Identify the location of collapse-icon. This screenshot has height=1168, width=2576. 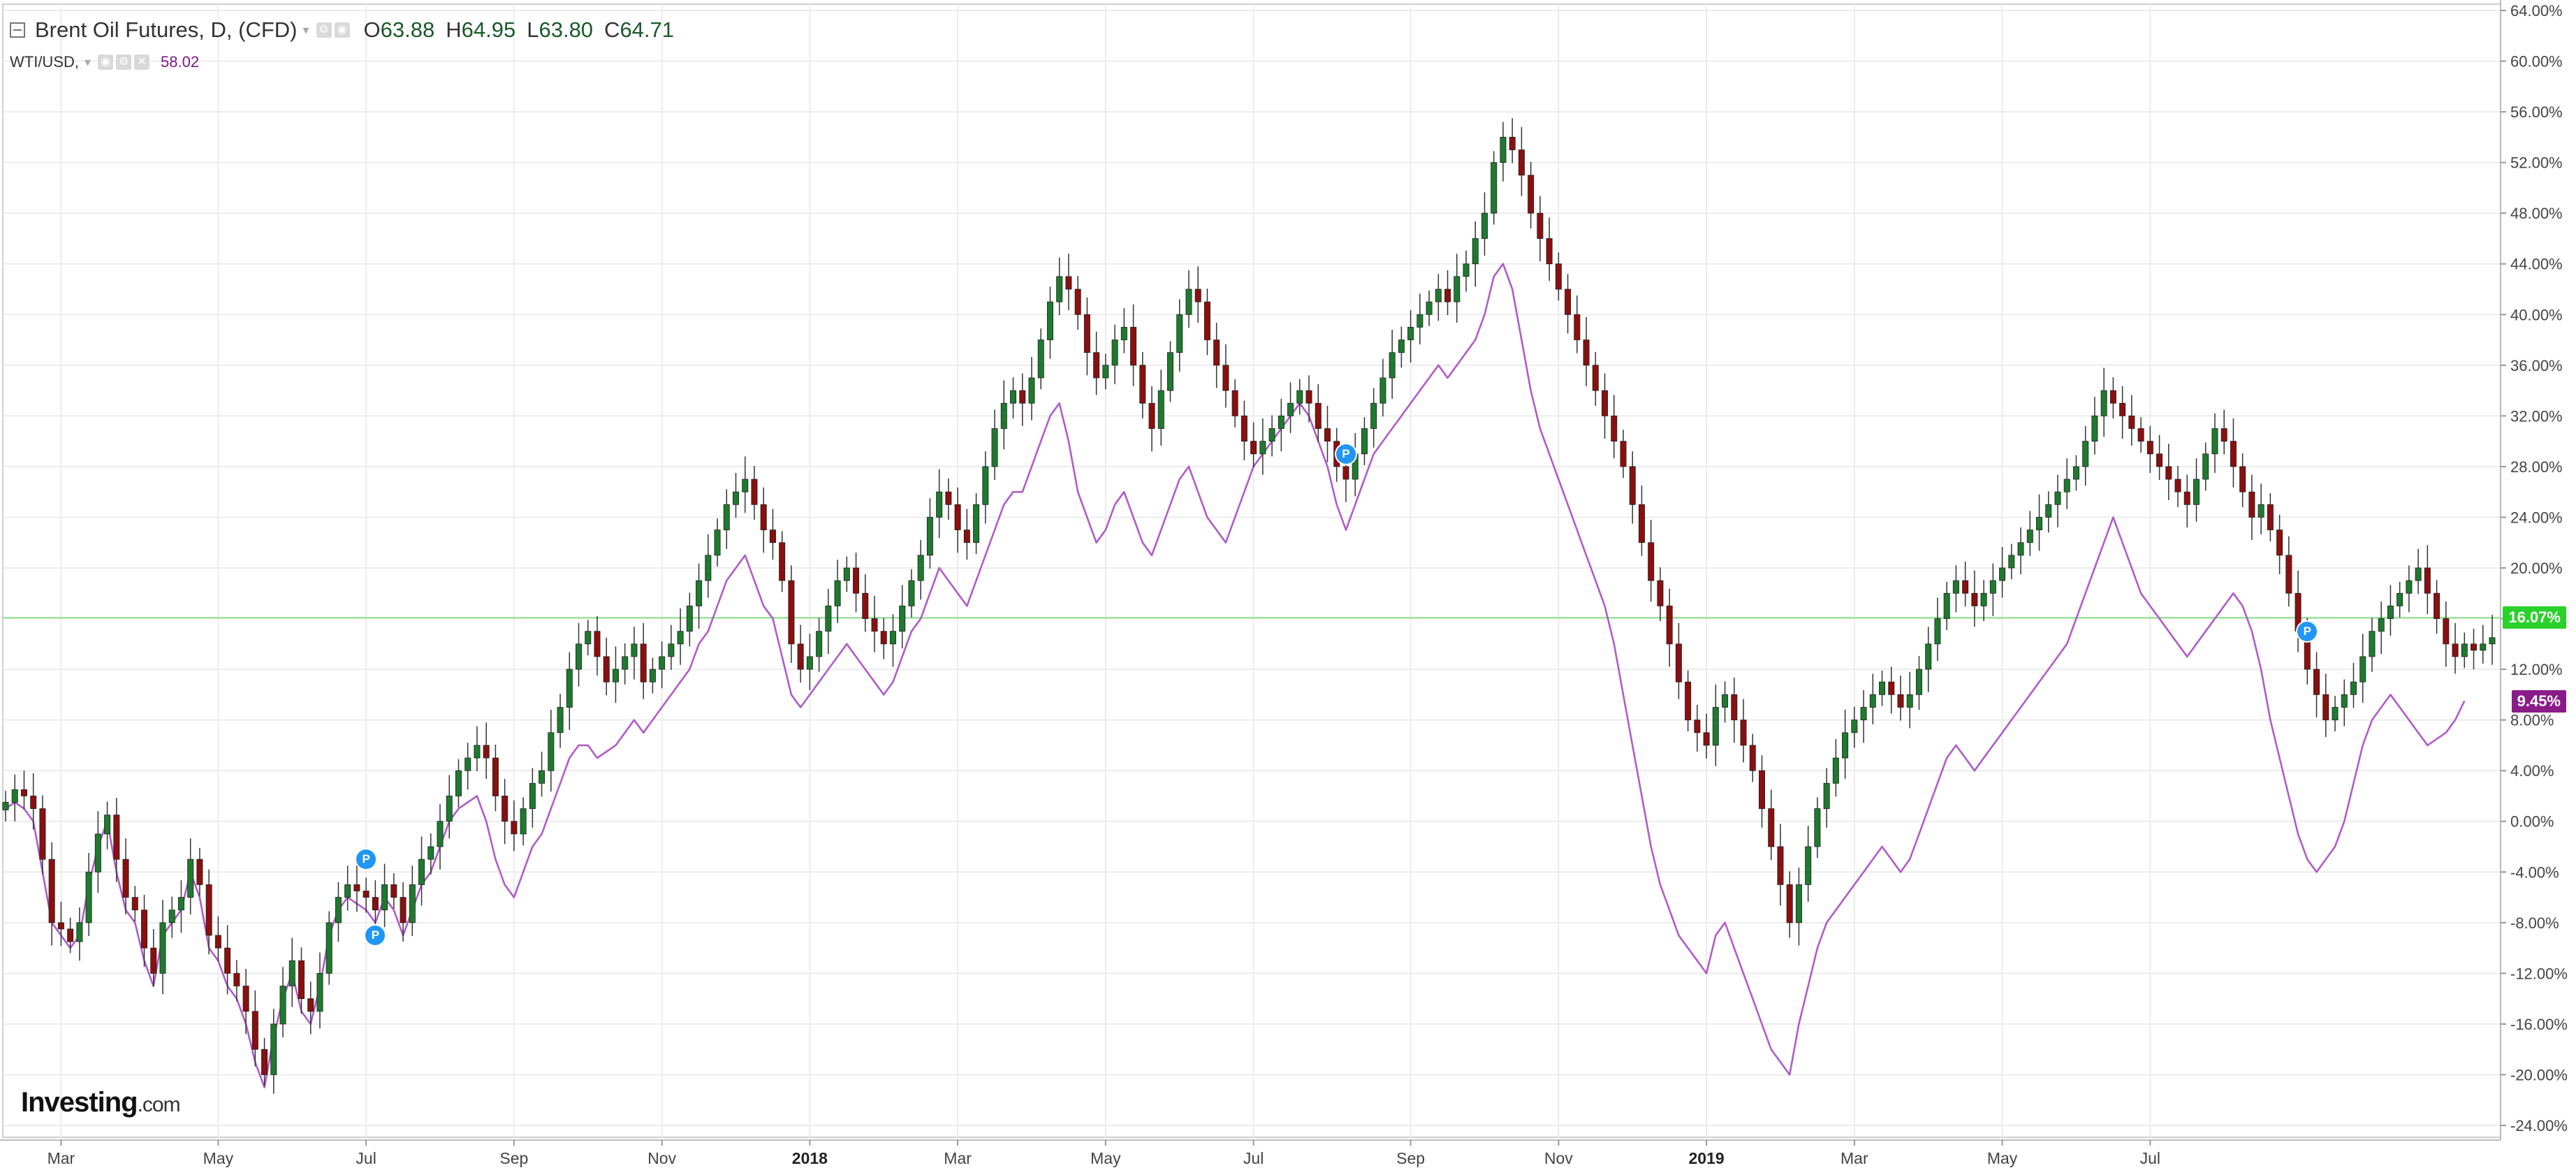
(17, 30).